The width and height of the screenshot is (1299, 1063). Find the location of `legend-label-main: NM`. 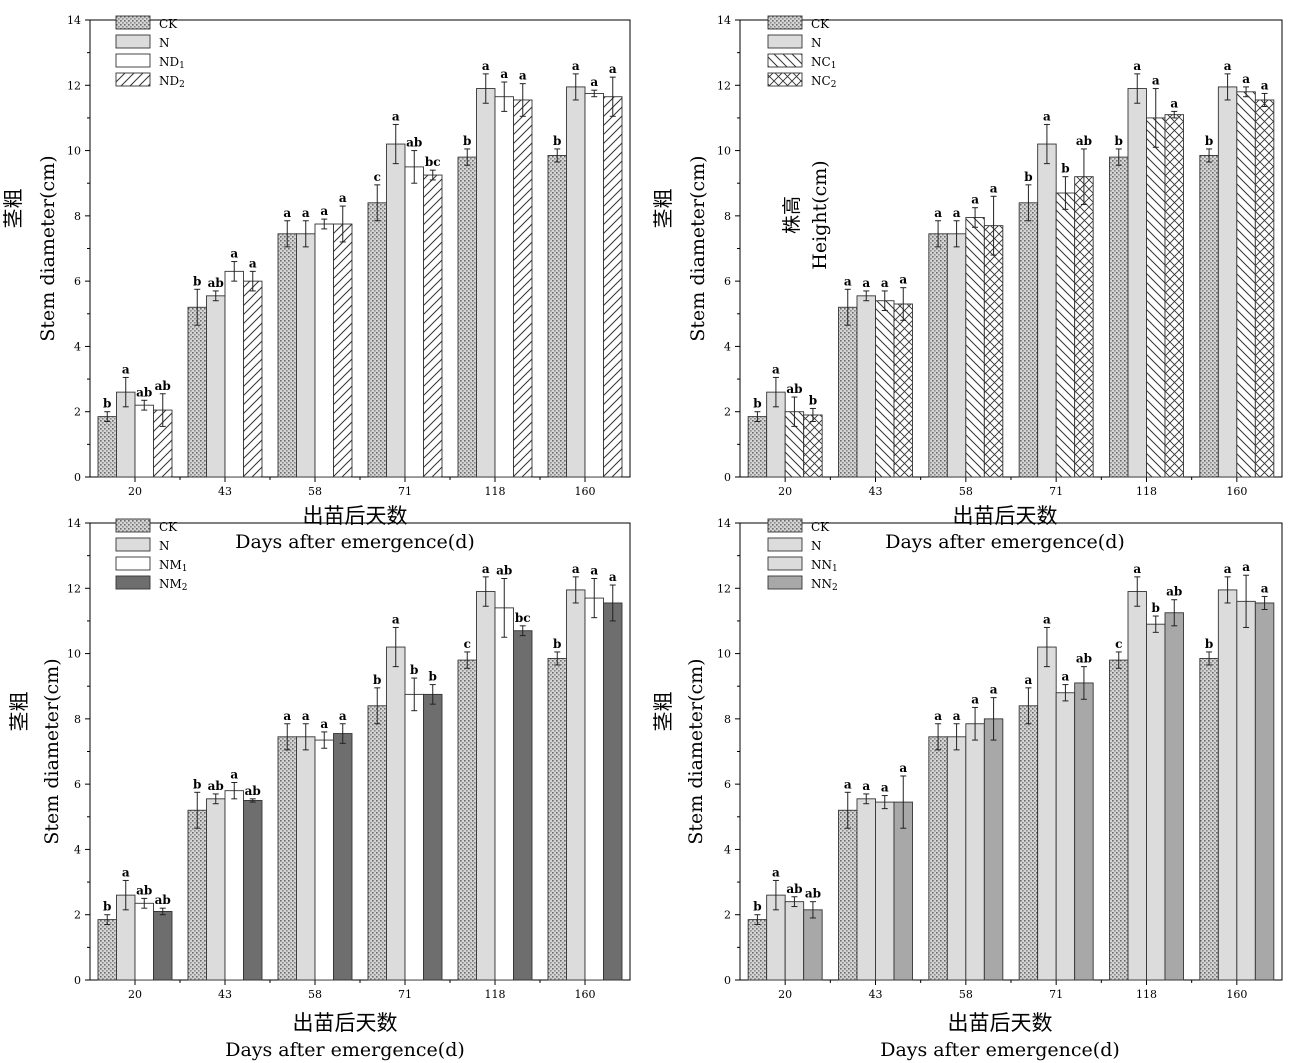

legend-label-main: NM is located at coordinates (170, 584).